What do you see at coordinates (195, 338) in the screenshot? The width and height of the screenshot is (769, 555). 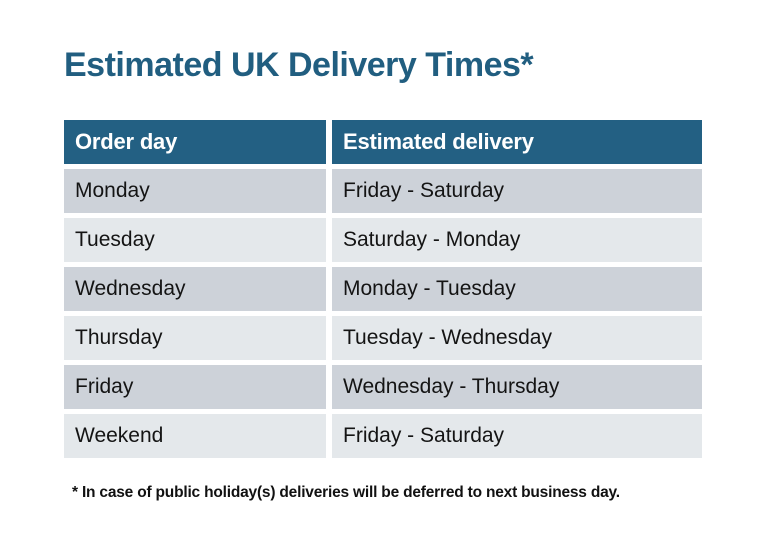 I see `table-cell-order-day: Thursday` at bounding box center [195, 338].